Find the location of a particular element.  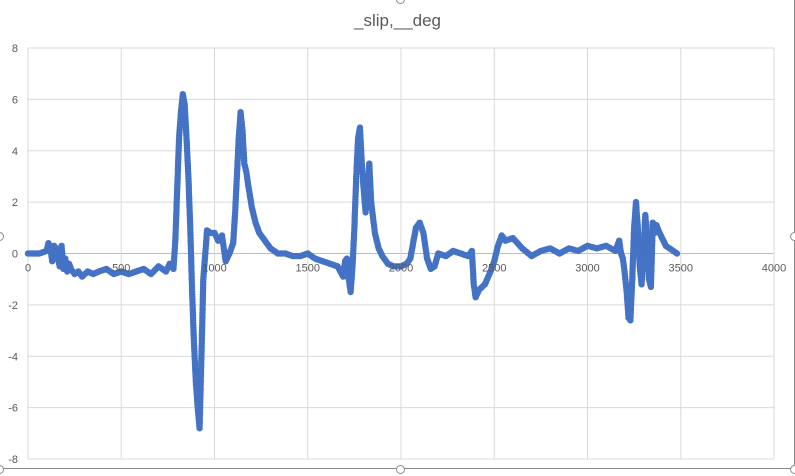

resize-handle-bottom is located at coordinates (400, 469).